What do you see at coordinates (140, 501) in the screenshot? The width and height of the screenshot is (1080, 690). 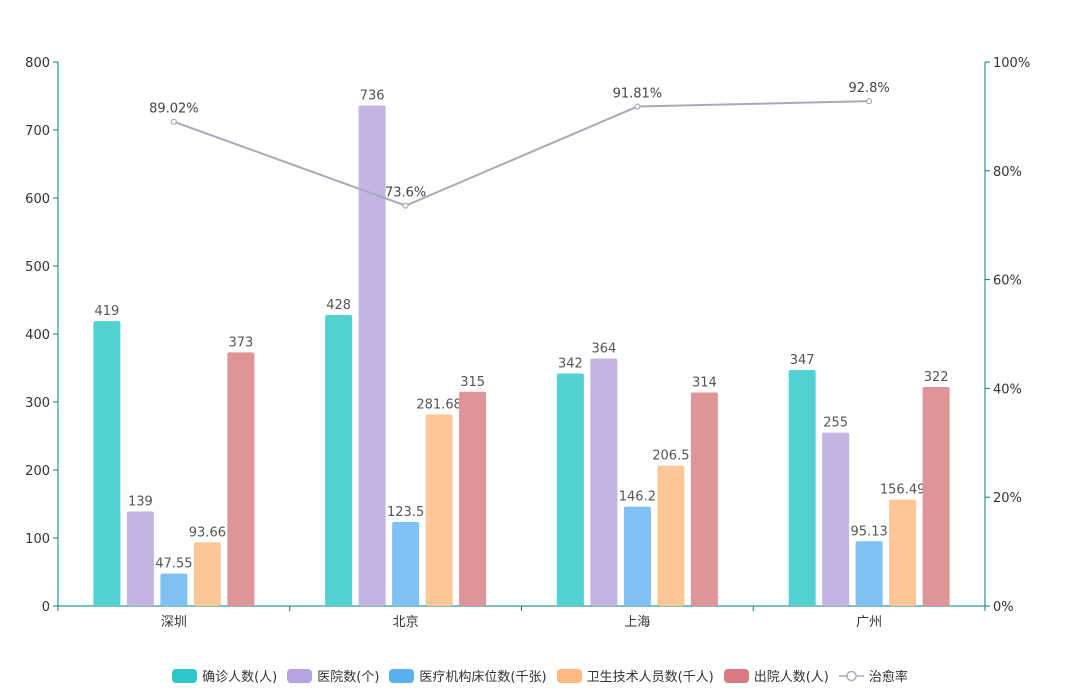 I see `bar-value-label: 139` at bounding box center [140, 501].